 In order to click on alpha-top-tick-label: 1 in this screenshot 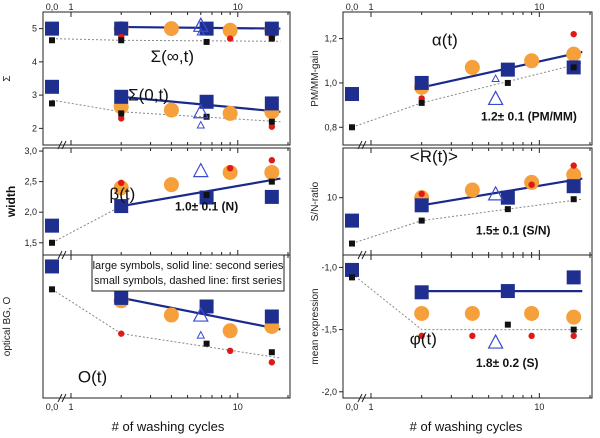, I will do `click(370, 7)`.